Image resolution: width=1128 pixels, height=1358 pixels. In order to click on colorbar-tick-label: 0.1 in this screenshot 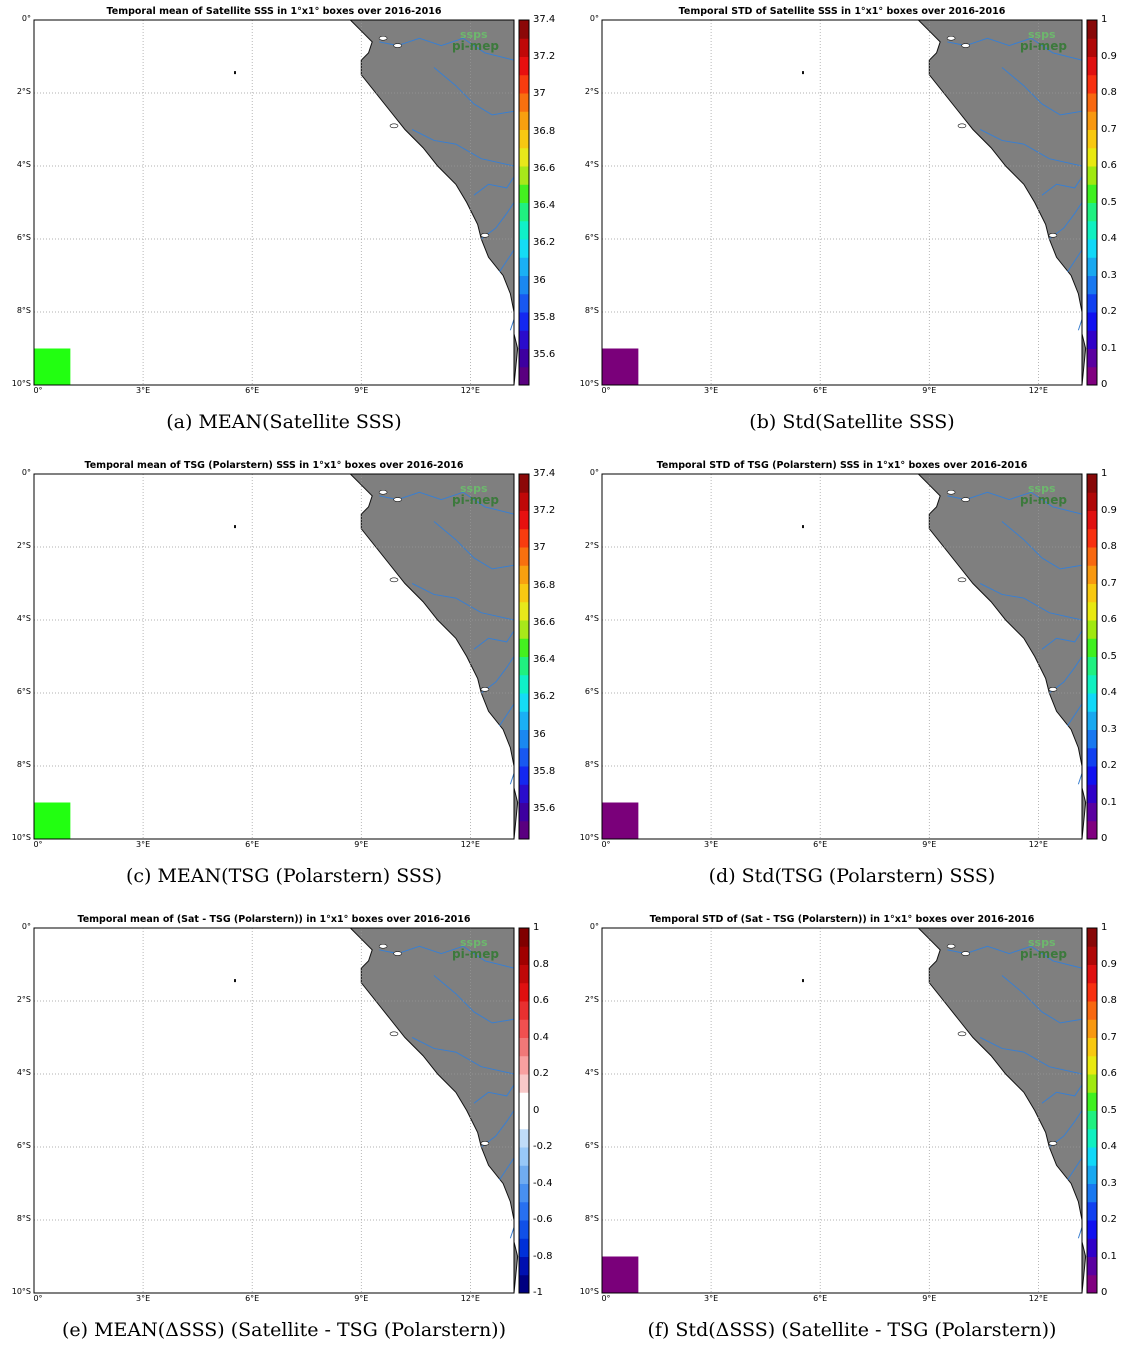, I will do `click(1109, 802)`.